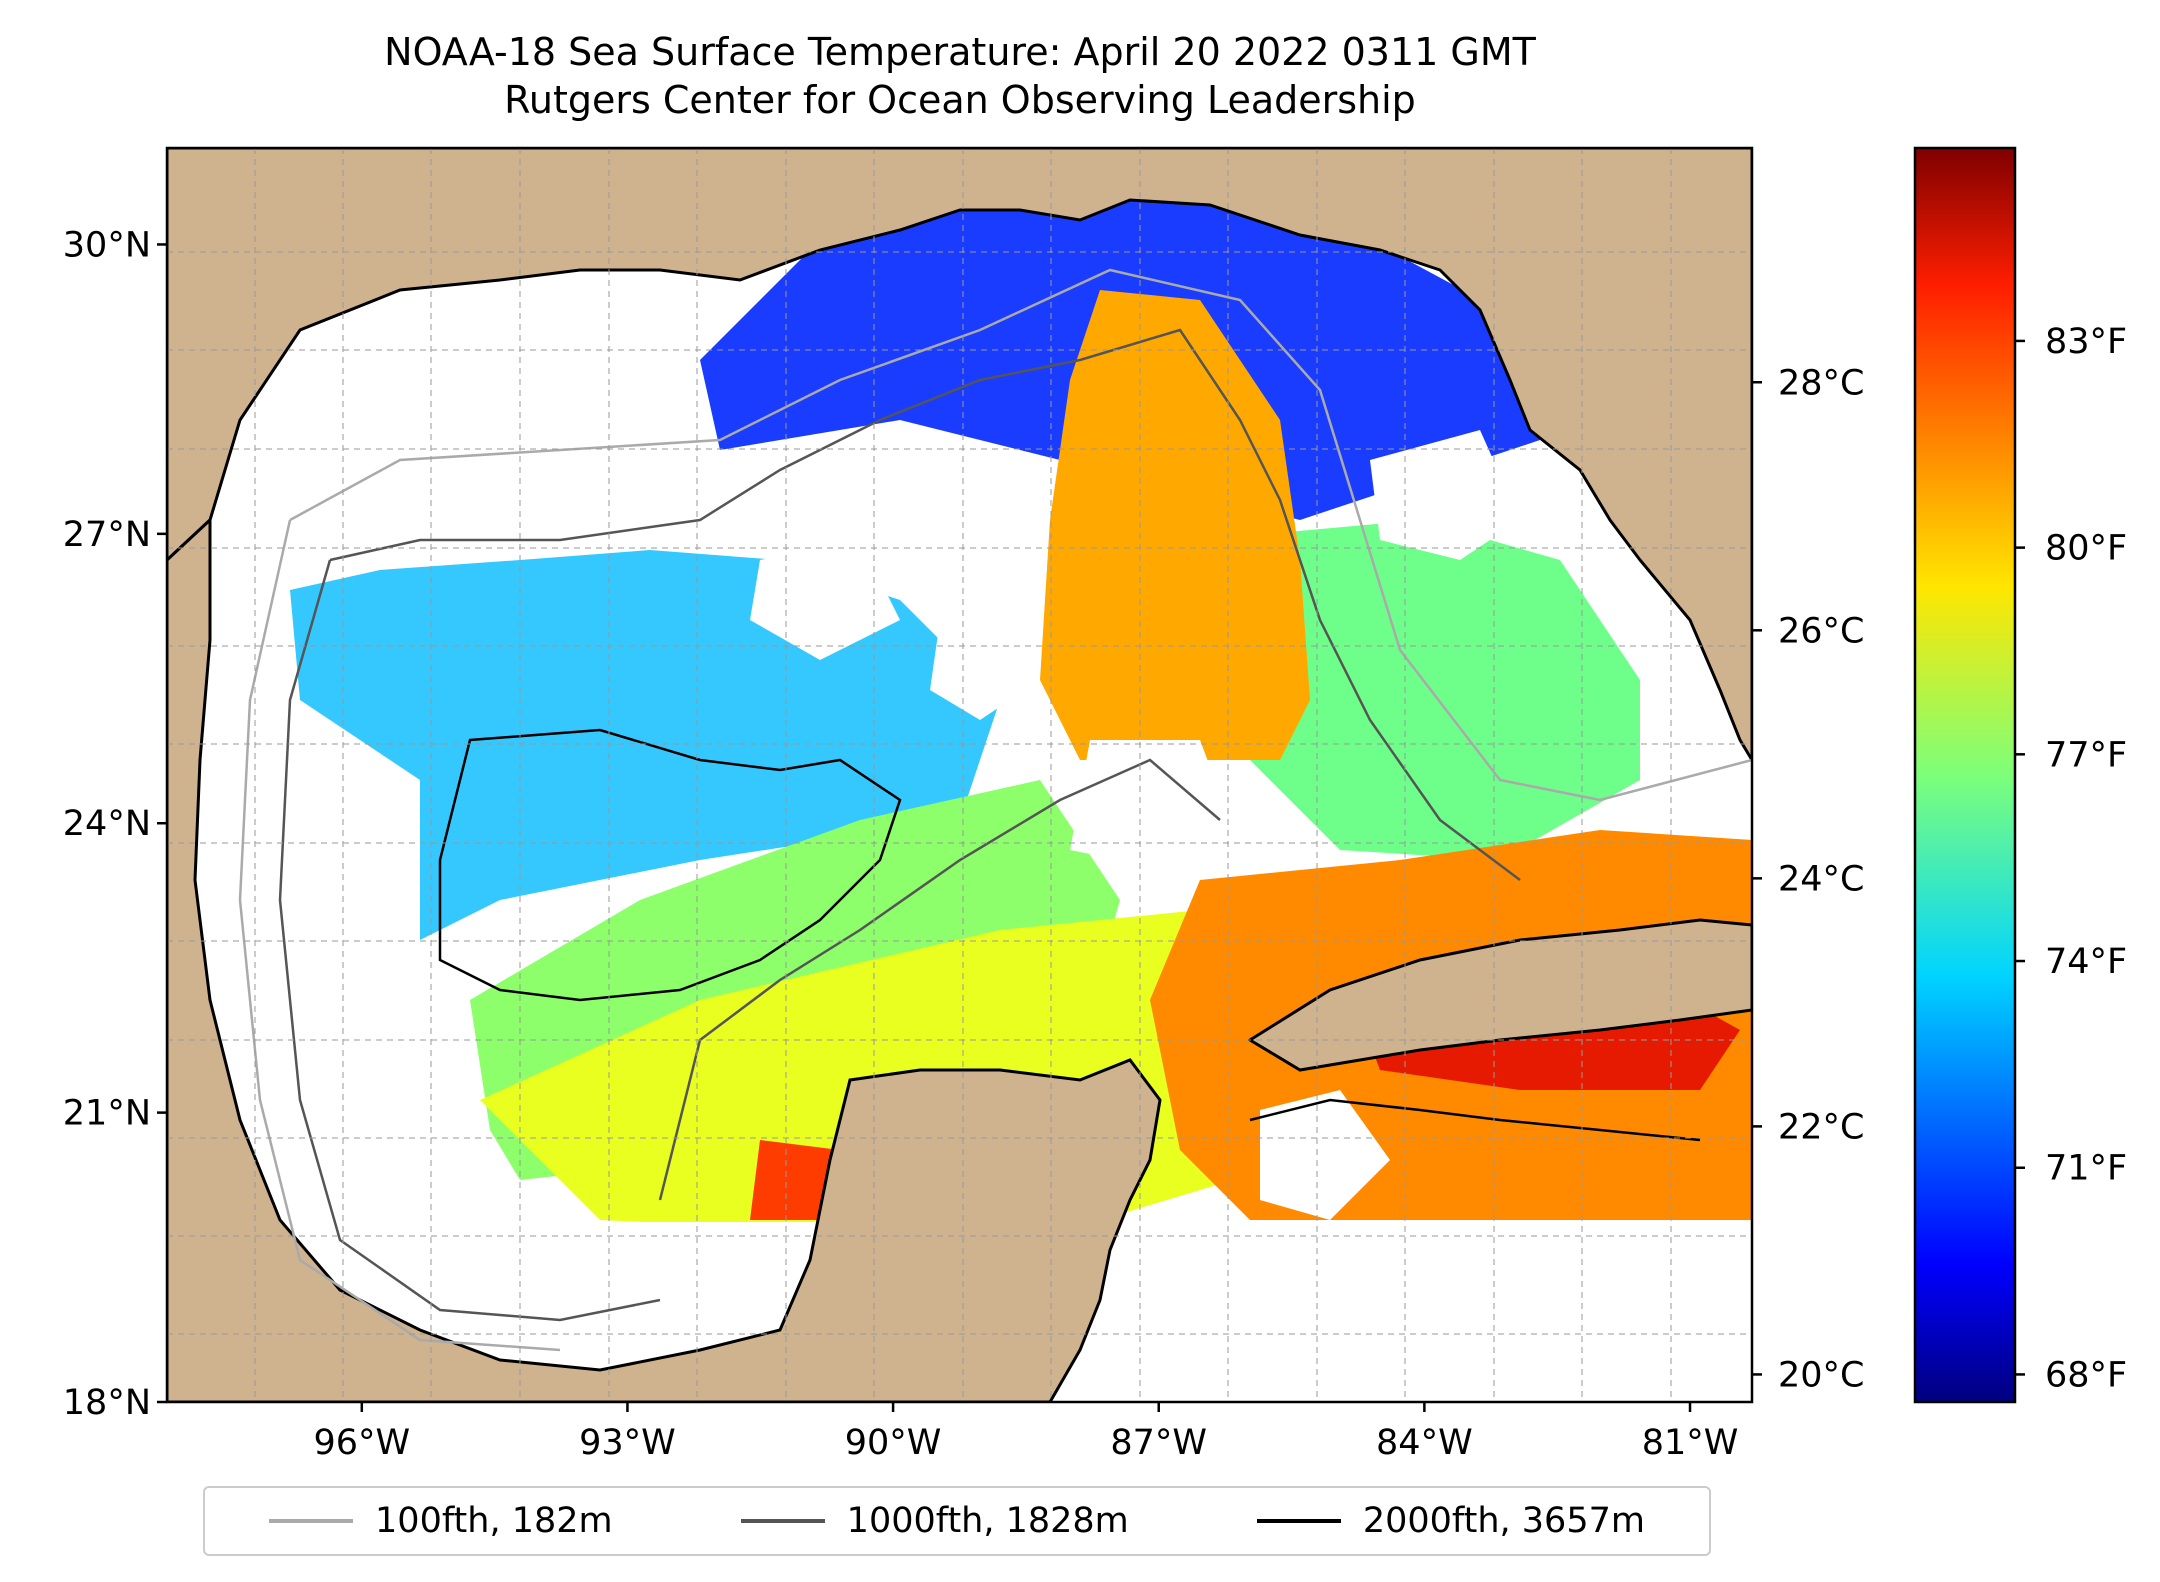  What do you see at coordinates (1424, 1443) in the screenshot?
I see `lon-tick-label: 84°W` at bounding box center [1424, 1443].